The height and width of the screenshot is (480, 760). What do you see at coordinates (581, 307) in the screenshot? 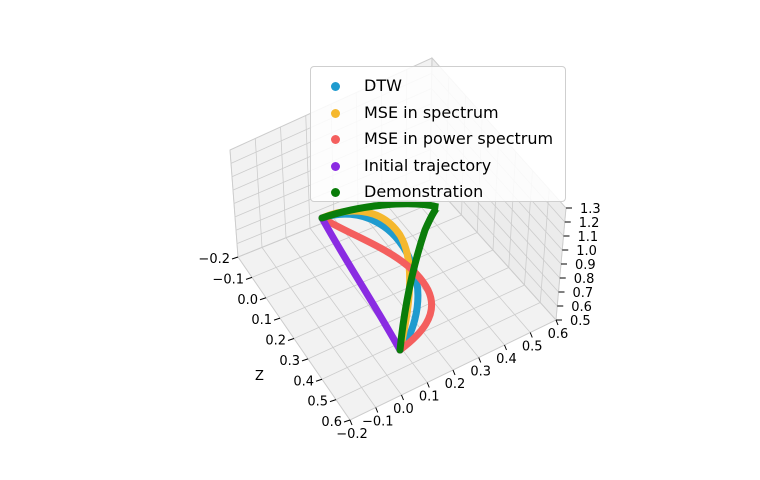
I see `y-tick-label: 0.6` at bounding box center [581, 307].